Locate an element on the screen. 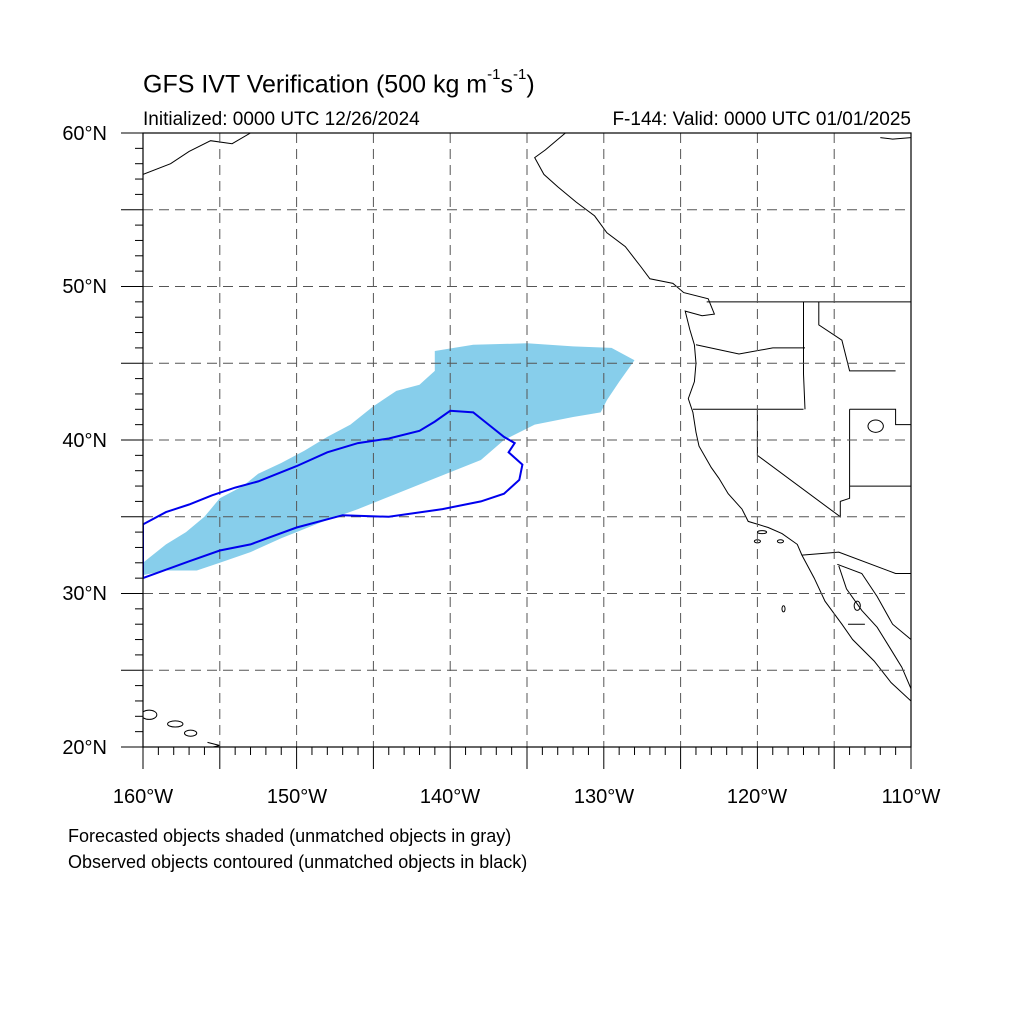 The height and width of the screenshot is (1024, 1024). forecast-object-layer is located at coordinates (389, 459).